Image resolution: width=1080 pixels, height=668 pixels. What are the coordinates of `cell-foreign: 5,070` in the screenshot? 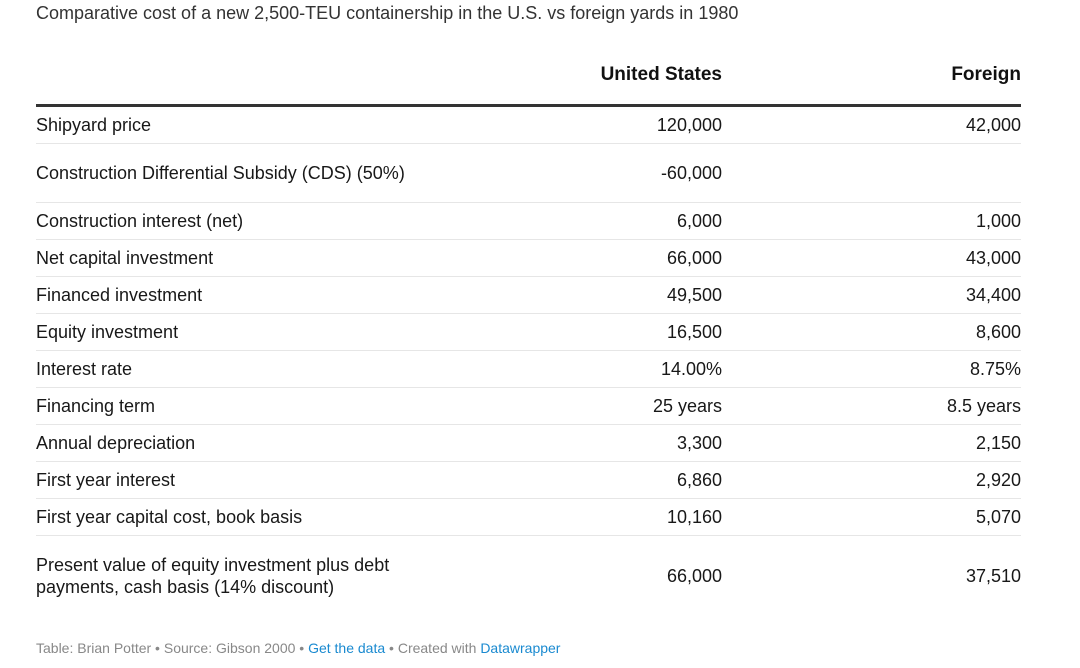 It's located at (871, 517).